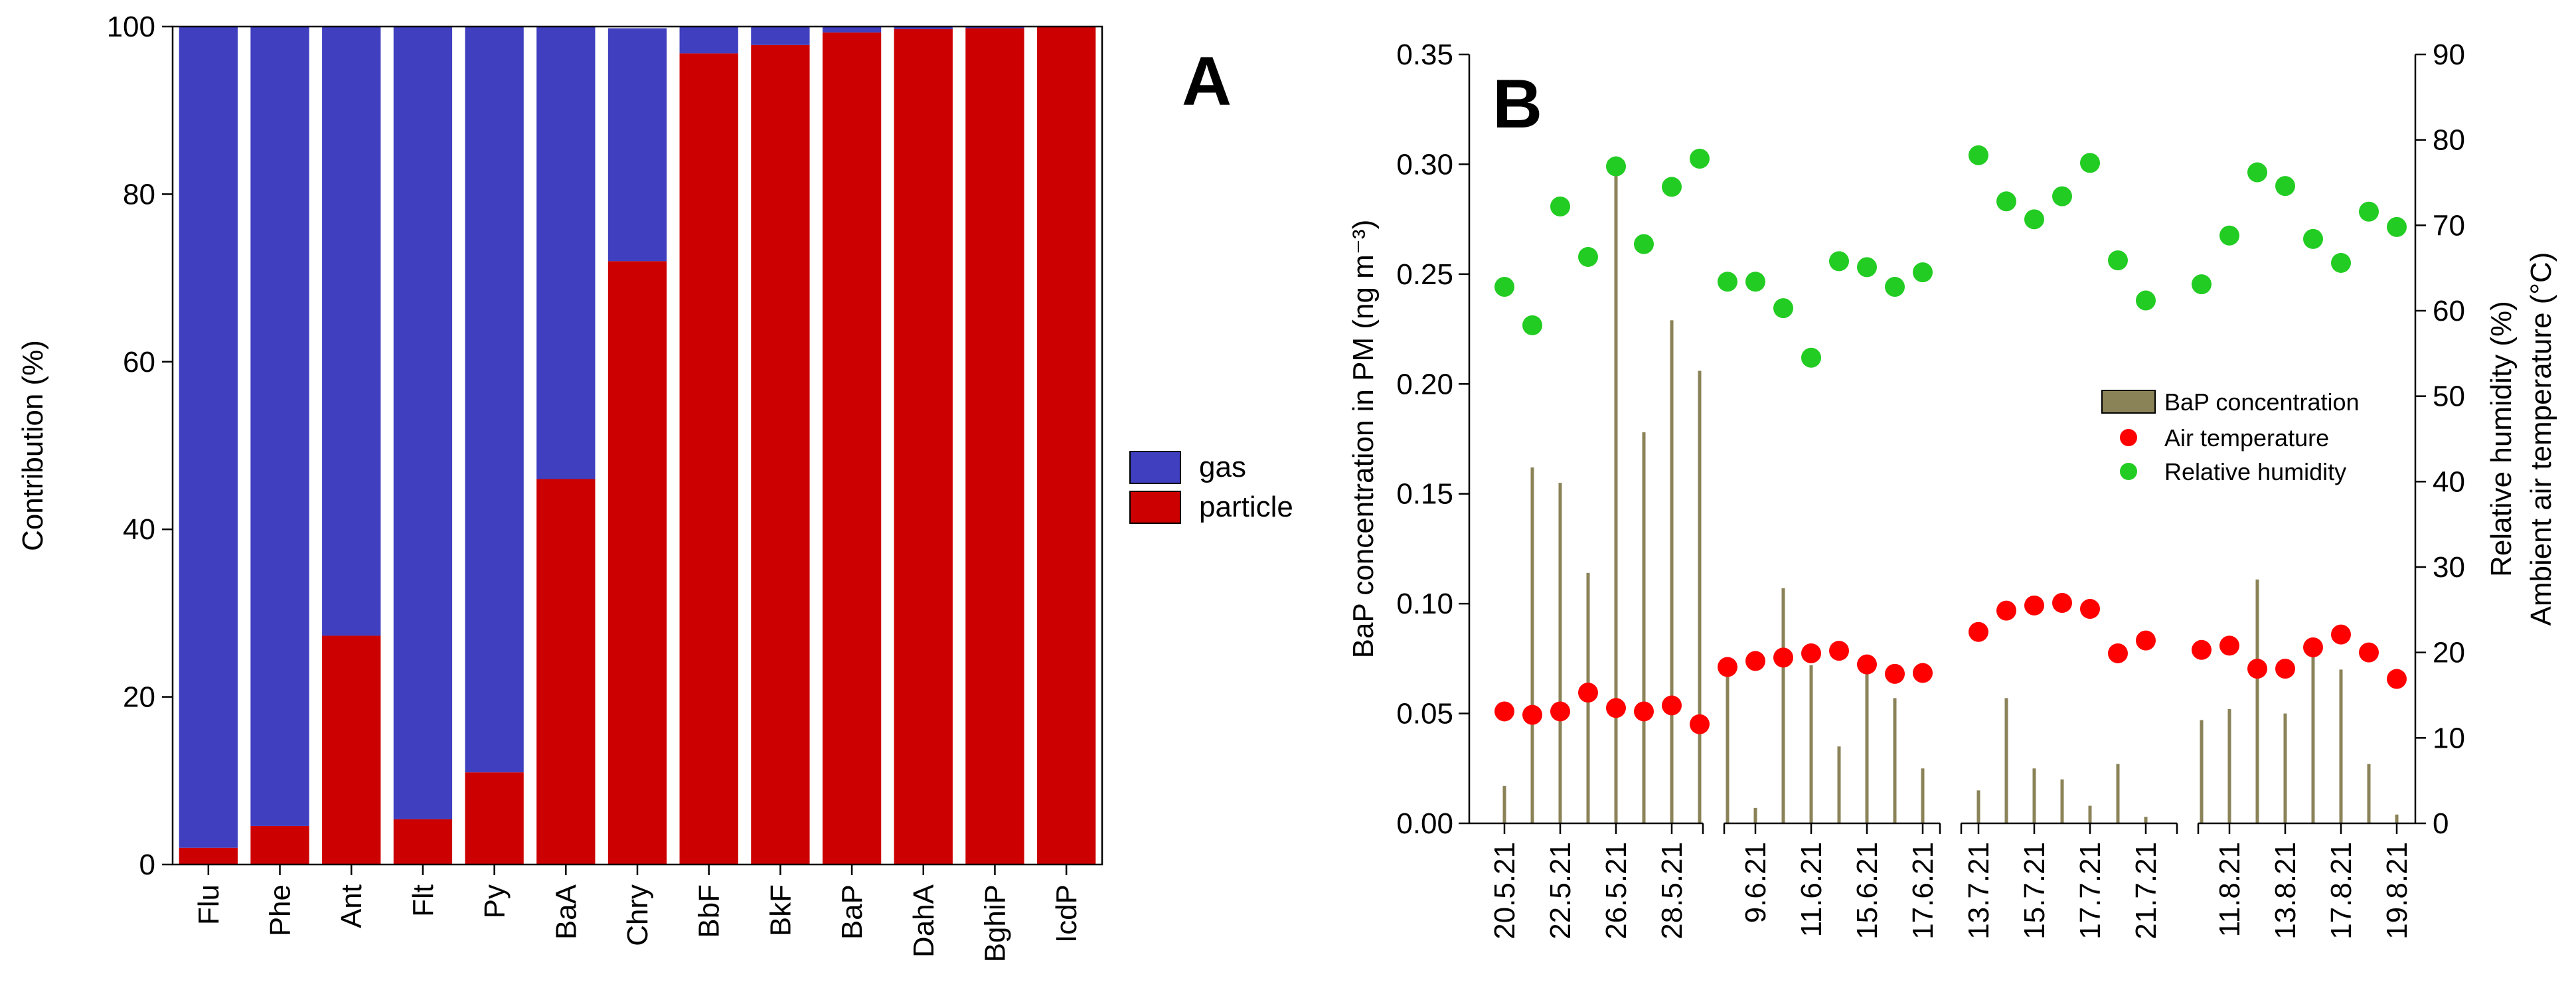 This screenshot has width=2576, height=988. What do you see at coordinates (1363, 439) in the screenshot?
I see `panel-b-ylabel-left: BaP concentration in PM (ng m⁻³)` at bounding box center [1363, 439].